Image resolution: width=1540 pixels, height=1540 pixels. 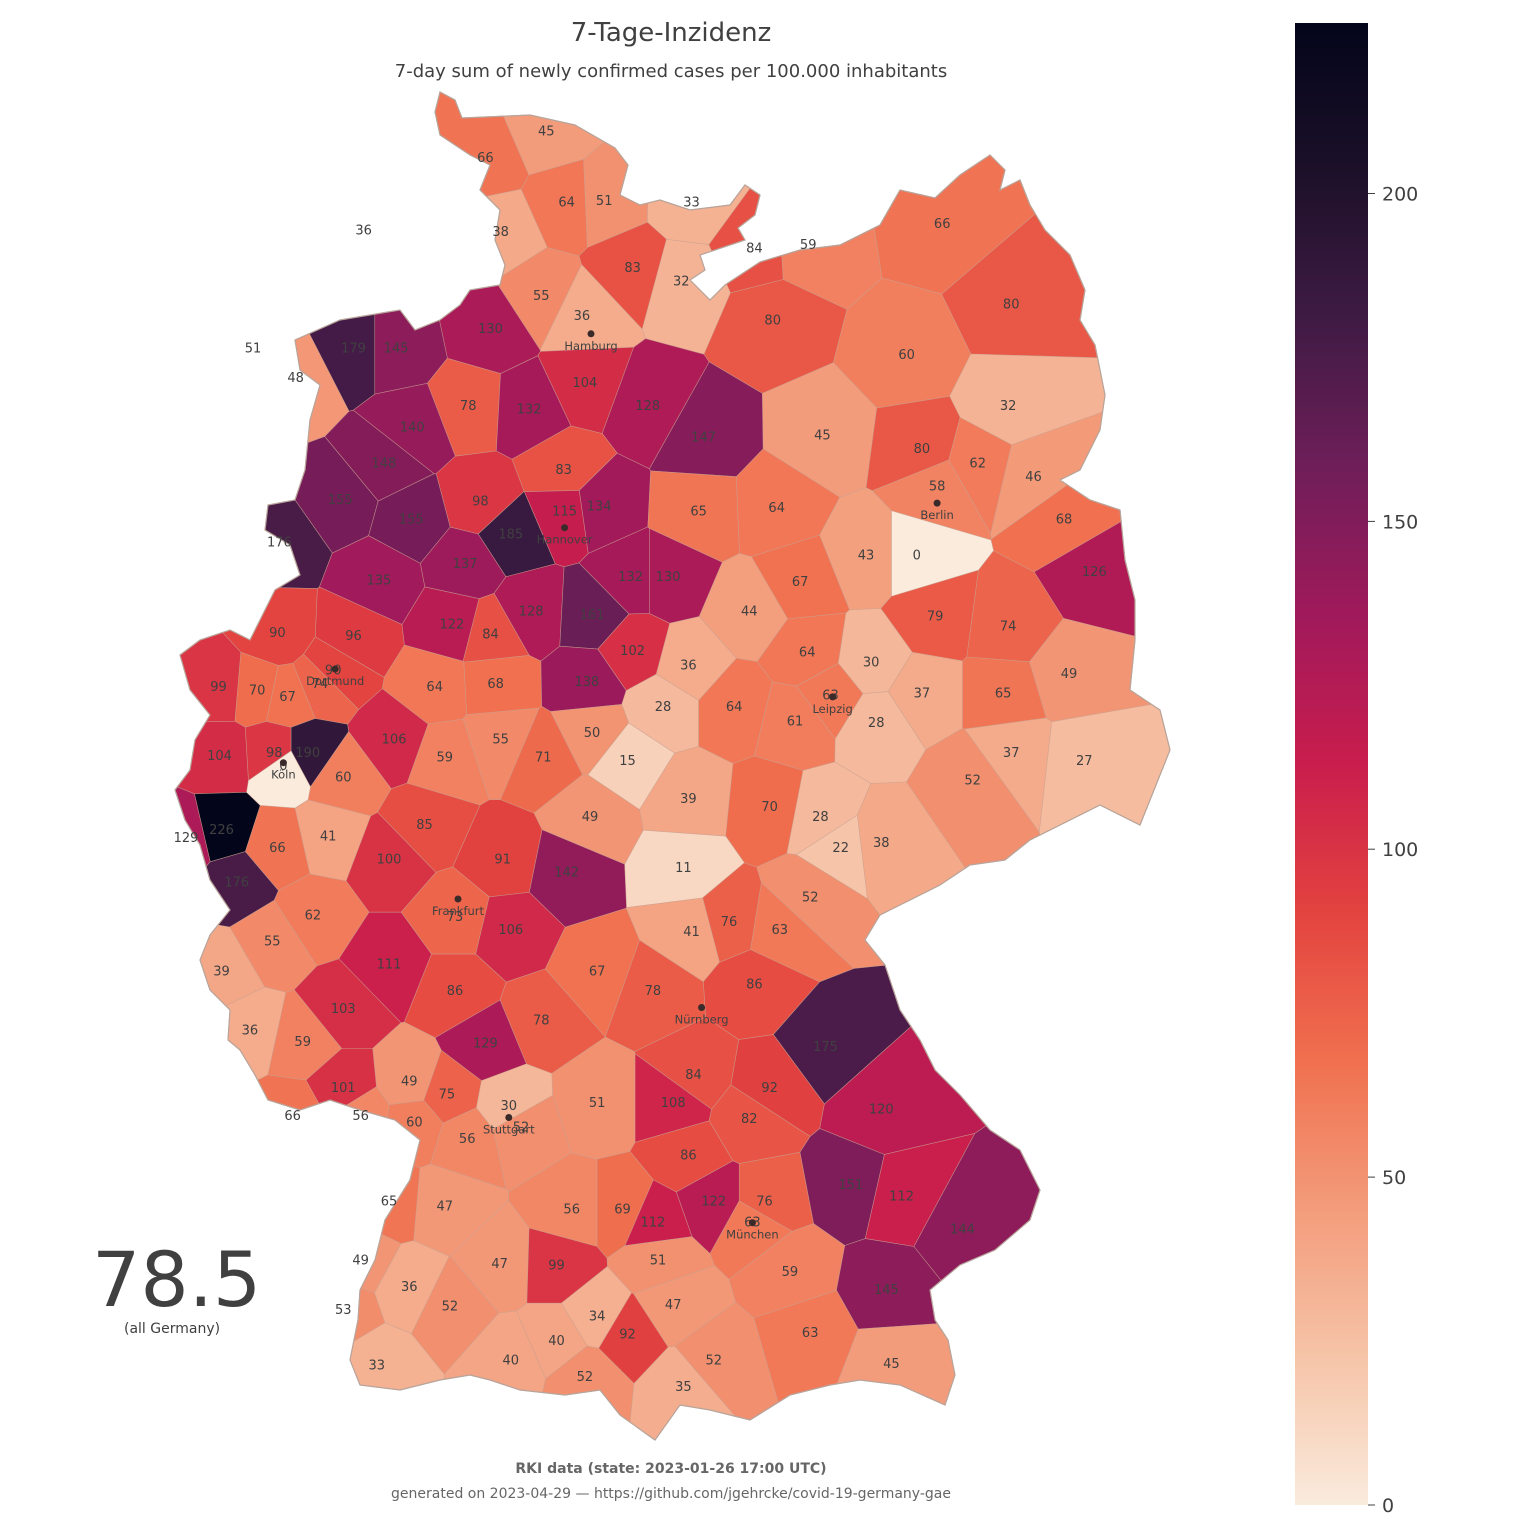 I want to click on district-value-label: 179, so click(x=353, y=349).